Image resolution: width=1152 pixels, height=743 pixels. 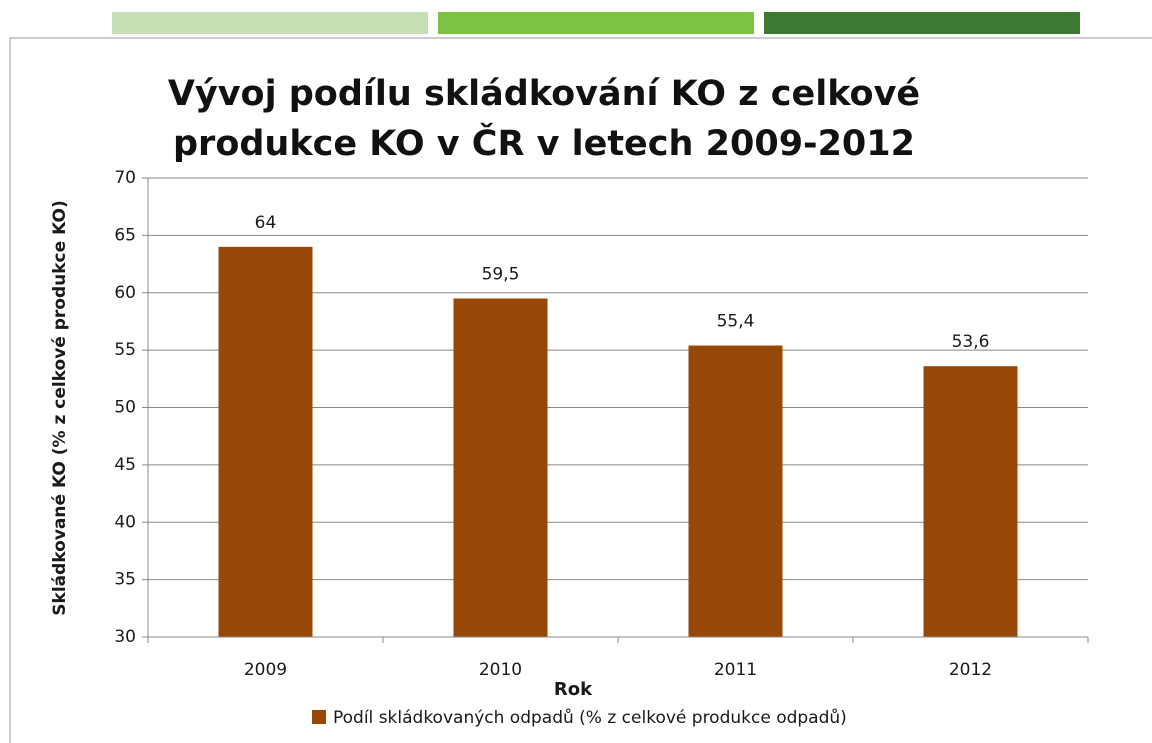 I want to click on x-tick-label: 2011, so click(x=735, y=670).